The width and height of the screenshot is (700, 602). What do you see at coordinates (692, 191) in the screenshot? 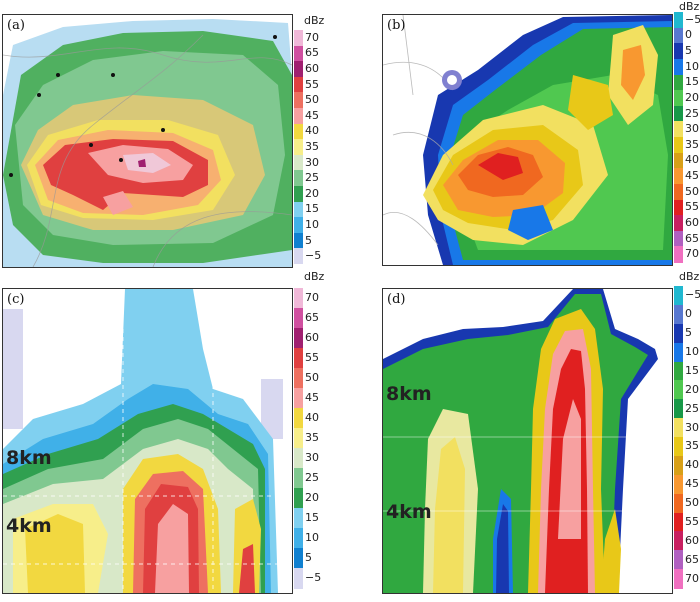
I see `colorbar-b-tick-label: 50` at bounding box center [692, 191].